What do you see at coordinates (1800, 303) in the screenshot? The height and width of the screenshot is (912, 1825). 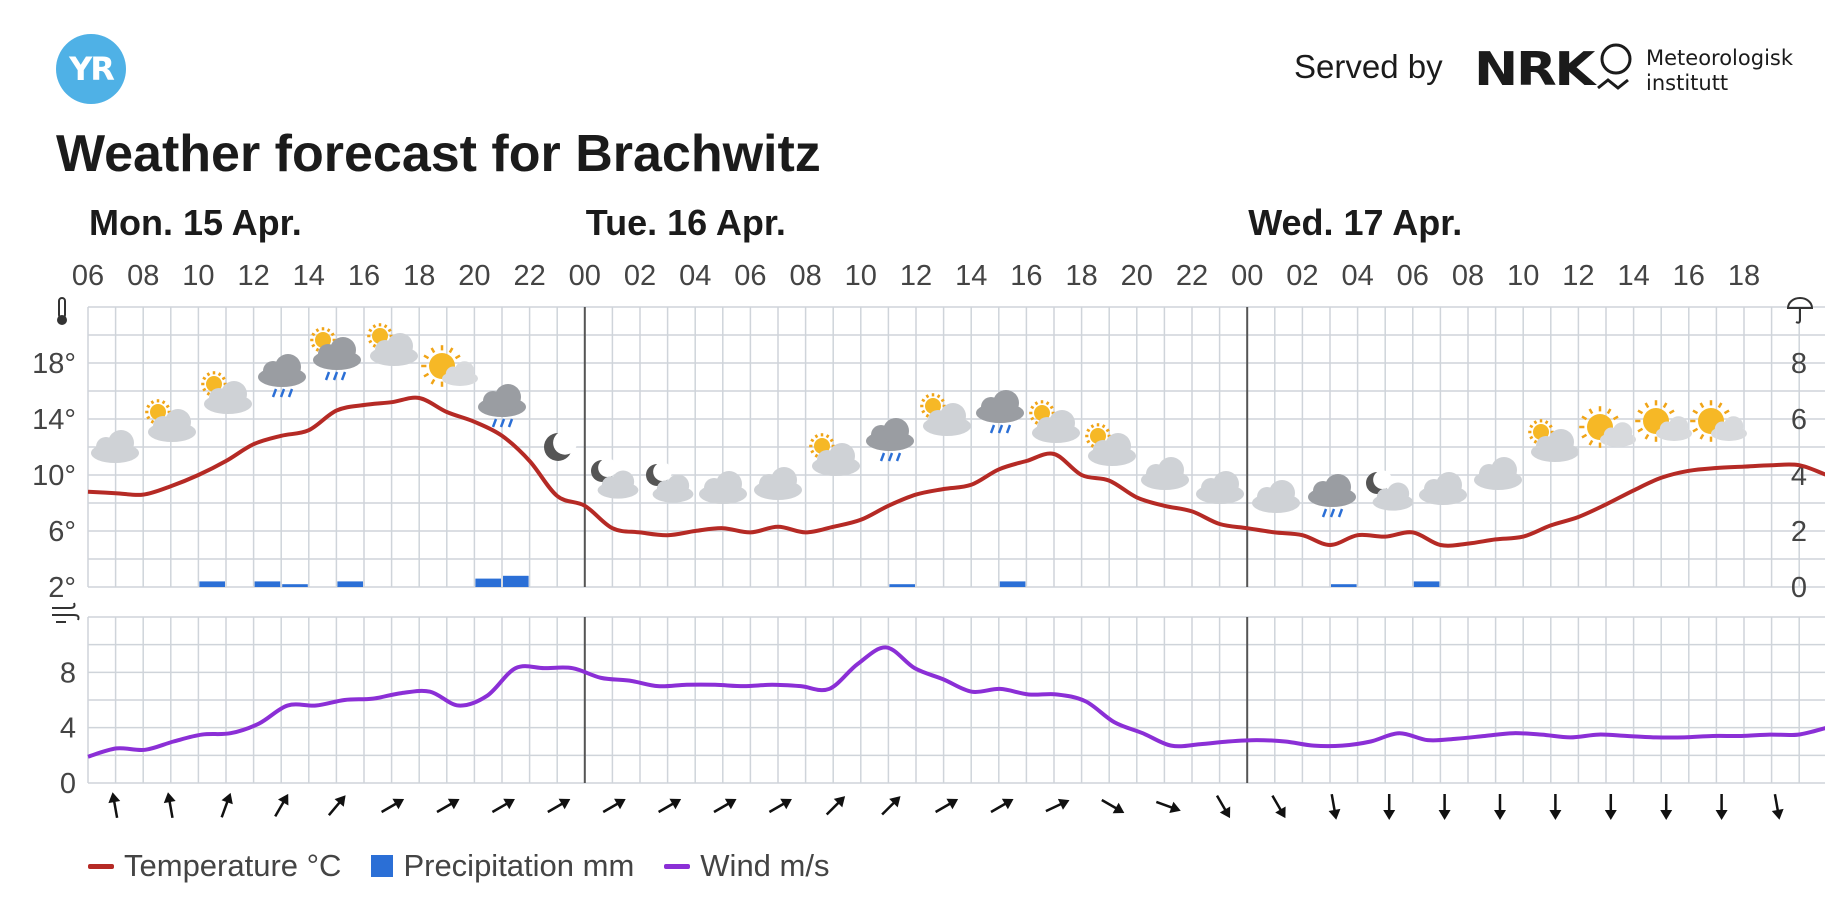 I see `umbrella-canopy` at bounding box center [1800, 303].